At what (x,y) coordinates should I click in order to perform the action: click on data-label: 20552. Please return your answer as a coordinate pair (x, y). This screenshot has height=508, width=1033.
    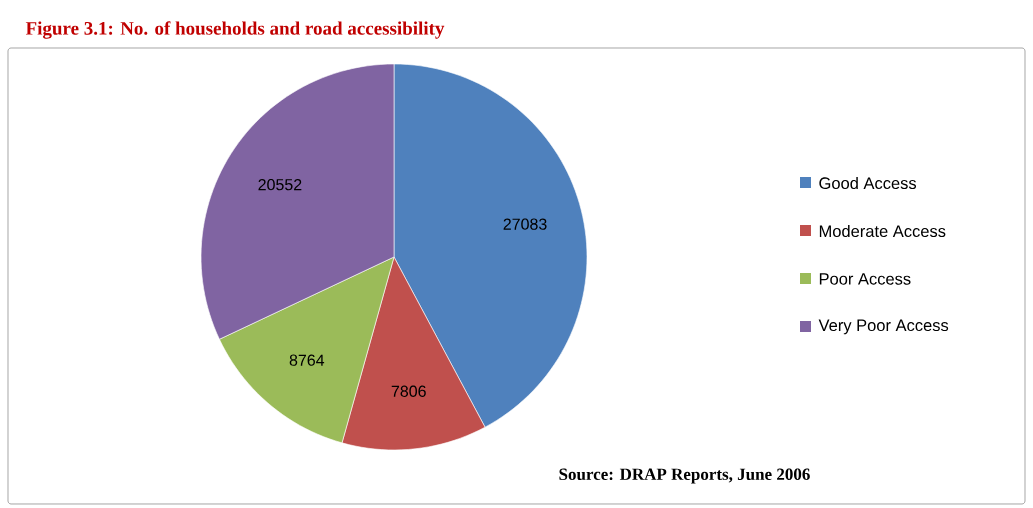
    Looking at the image, I should click on (280, 184).